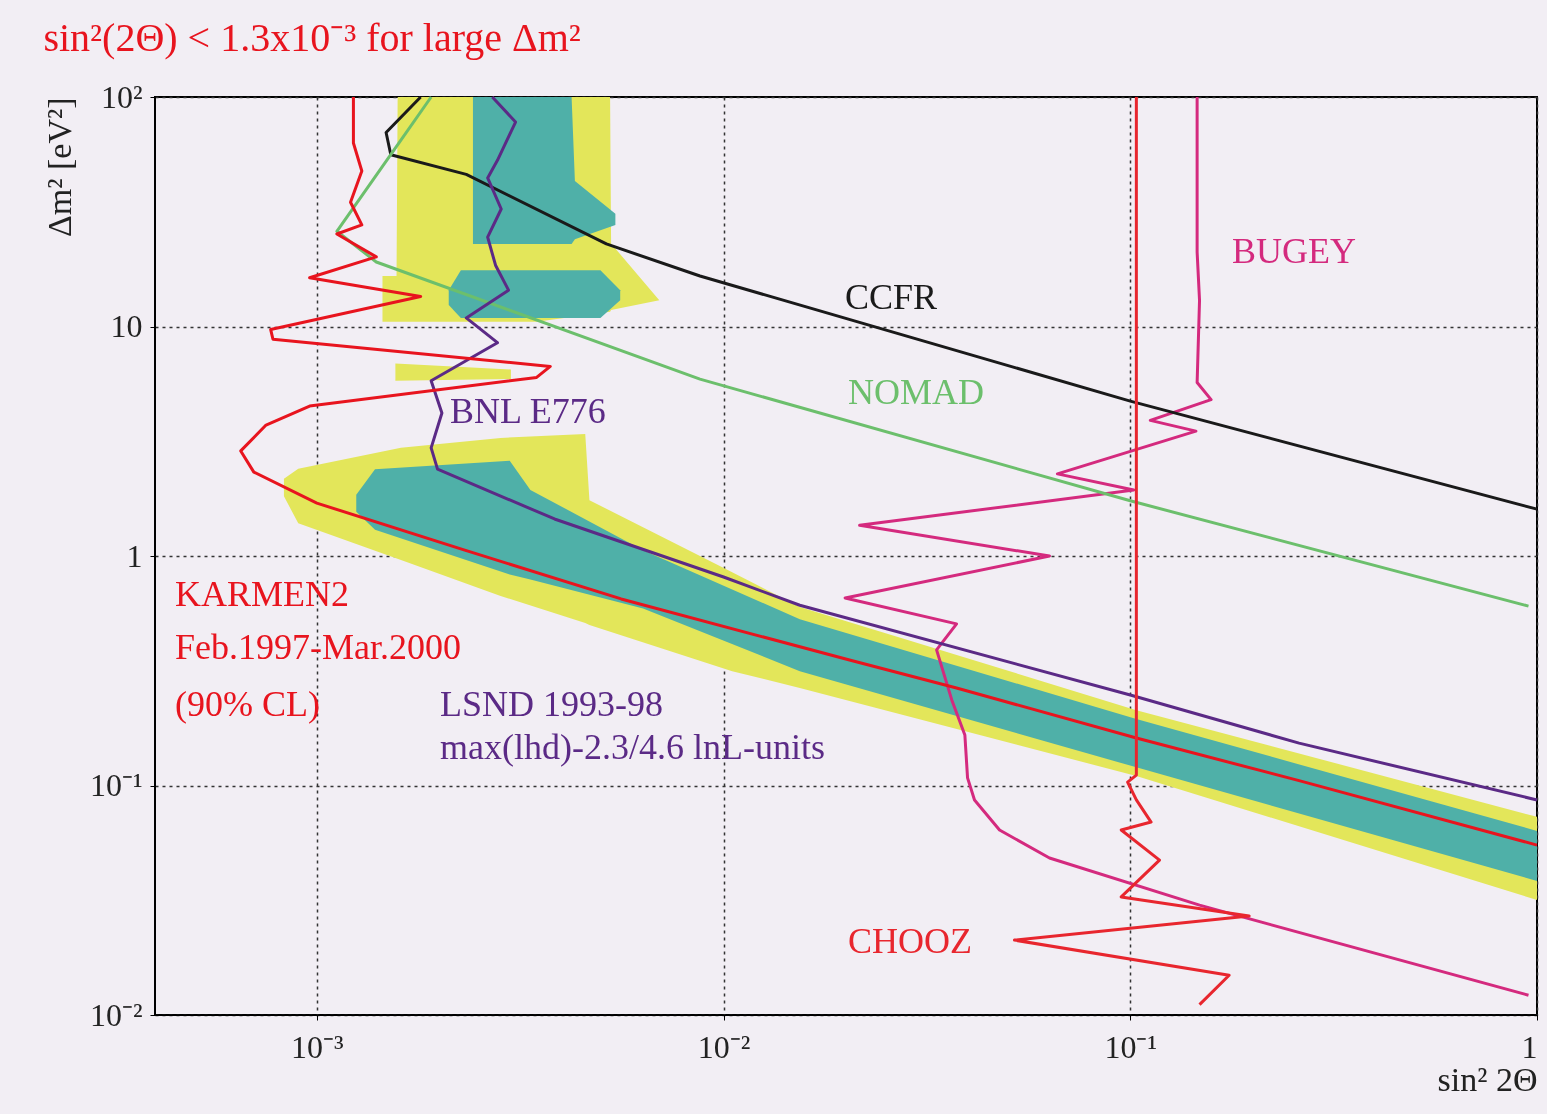 This screenshot has height=1114, width=1547. What do you see at coordinates (317, 1046) in the screenshot?
I see `x-tick-label: 10⁻³` at bounding box center [317, 1046].